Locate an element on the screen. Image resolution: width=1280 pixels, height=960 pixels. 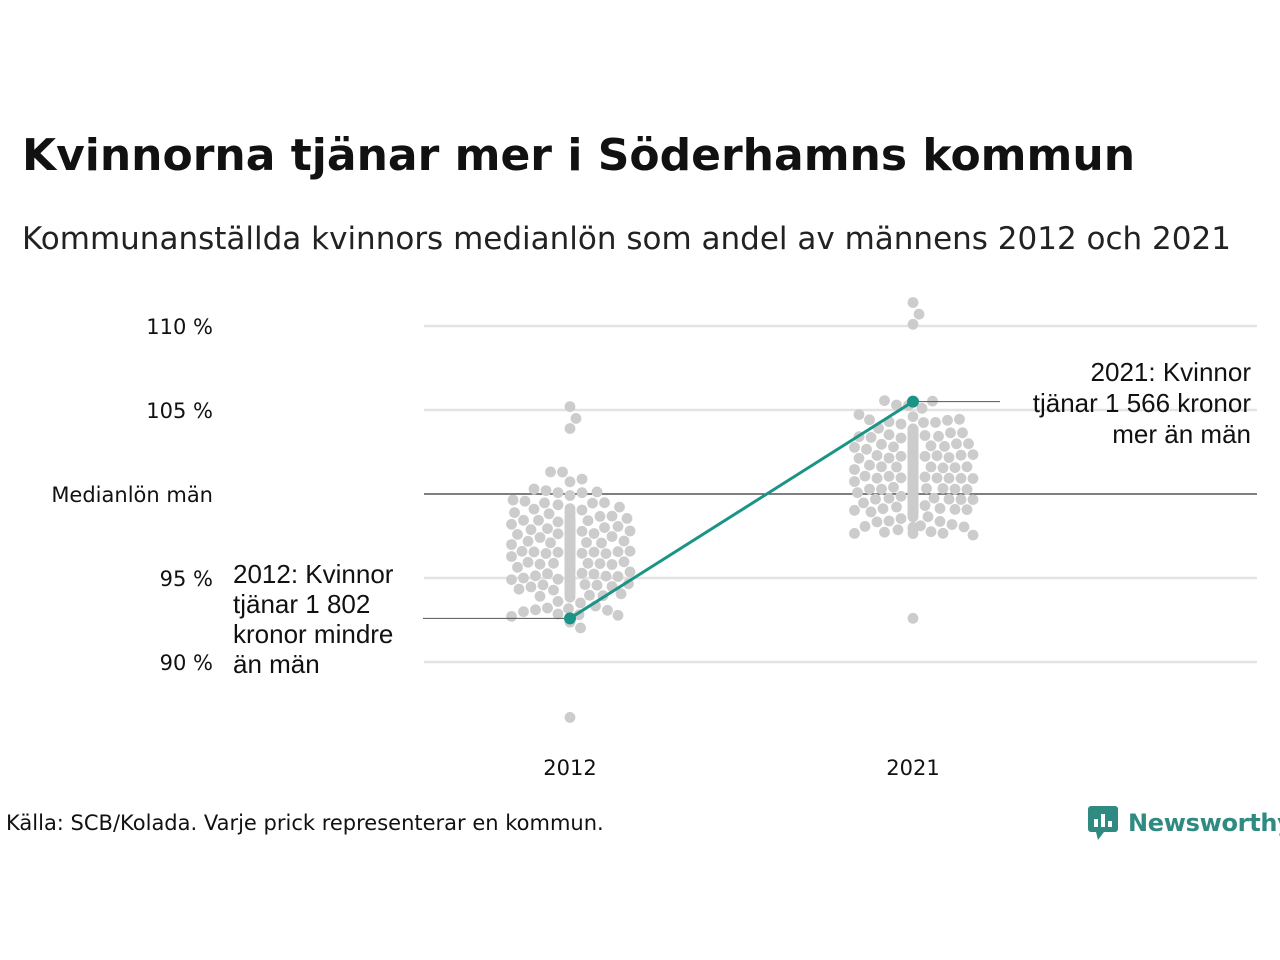
annotation-2021-line: tjänar 1 566 kronor is located at coordinates (1142, 403).